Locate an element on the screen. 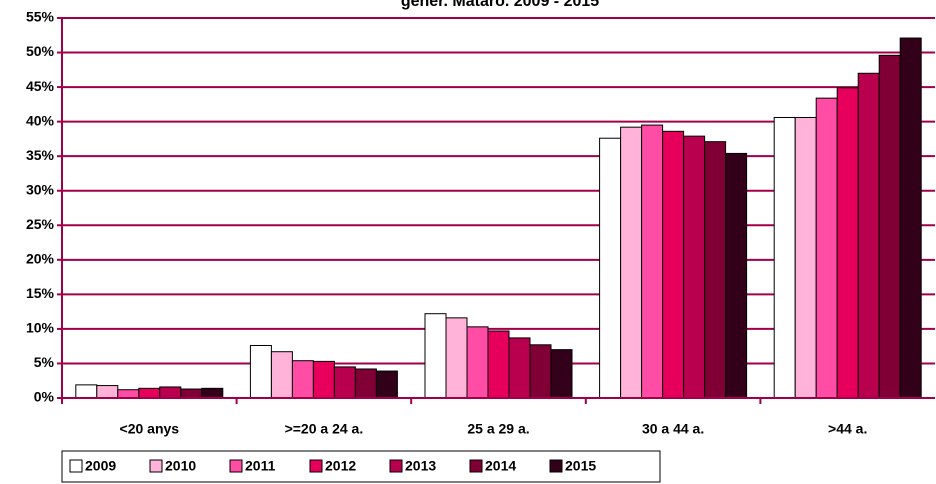 Image resolution: width=936 pixels, height=484 pixels. legend-label: 2012 is located at coordinates (340, 466).